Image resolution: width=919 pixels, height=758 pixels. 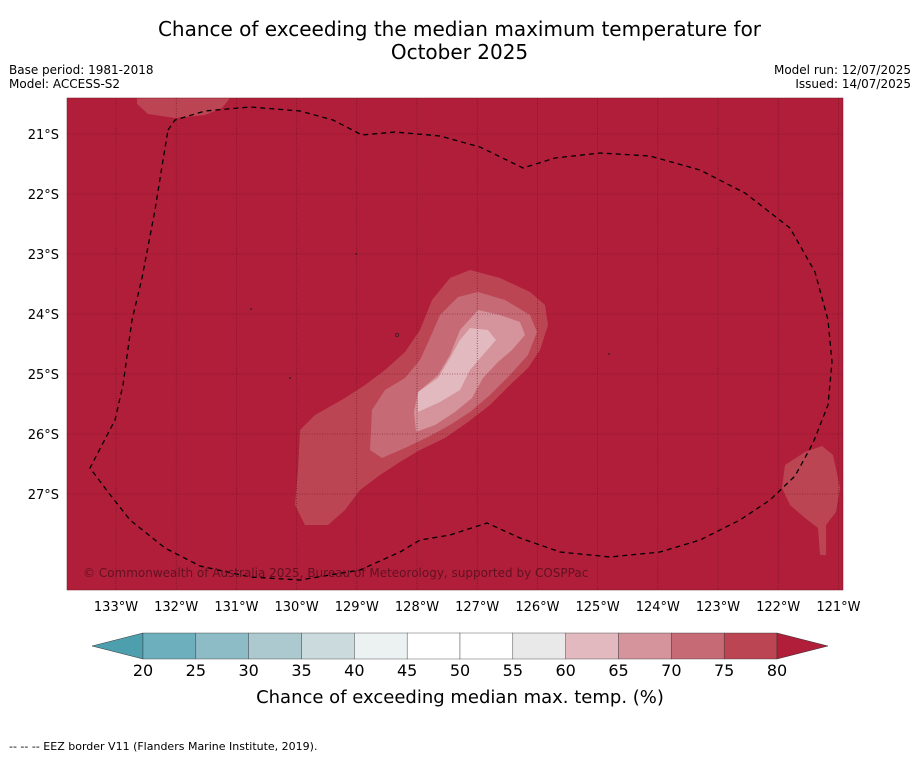 I want to click on latitude-label: 25°S, so click(x=43, y=375).